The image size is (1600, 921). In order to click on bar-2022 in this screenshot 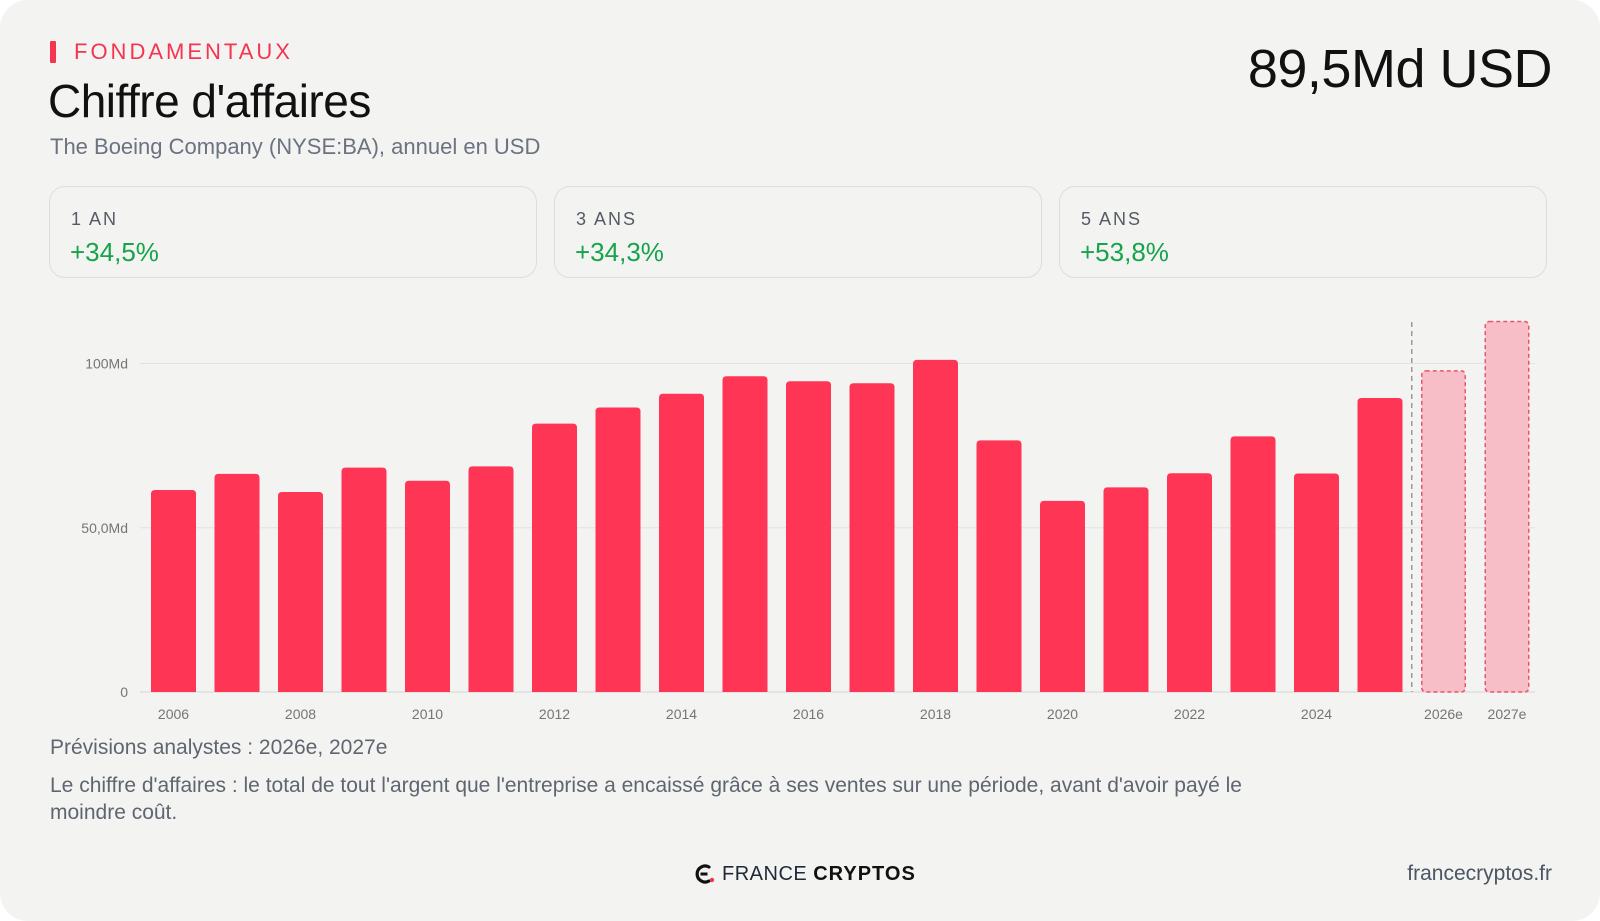, I will do `click(1189, 582)`.